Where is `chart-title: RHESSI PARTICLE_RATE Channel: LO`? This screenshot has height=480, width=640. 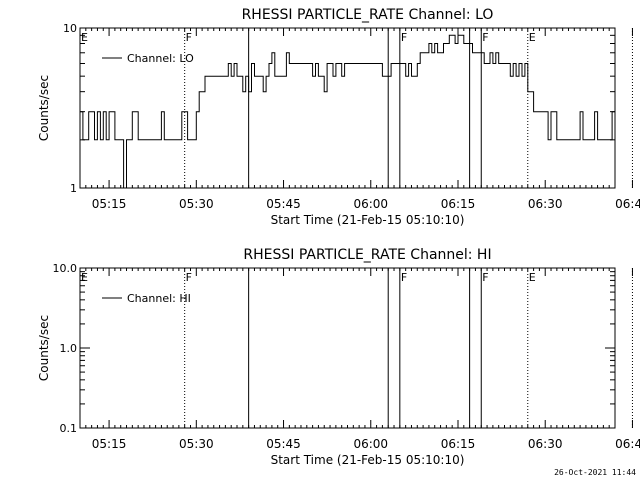
chart-title: RHESSI PARTICLE_RATE Channel: LO is located at coordinates (368, 15).